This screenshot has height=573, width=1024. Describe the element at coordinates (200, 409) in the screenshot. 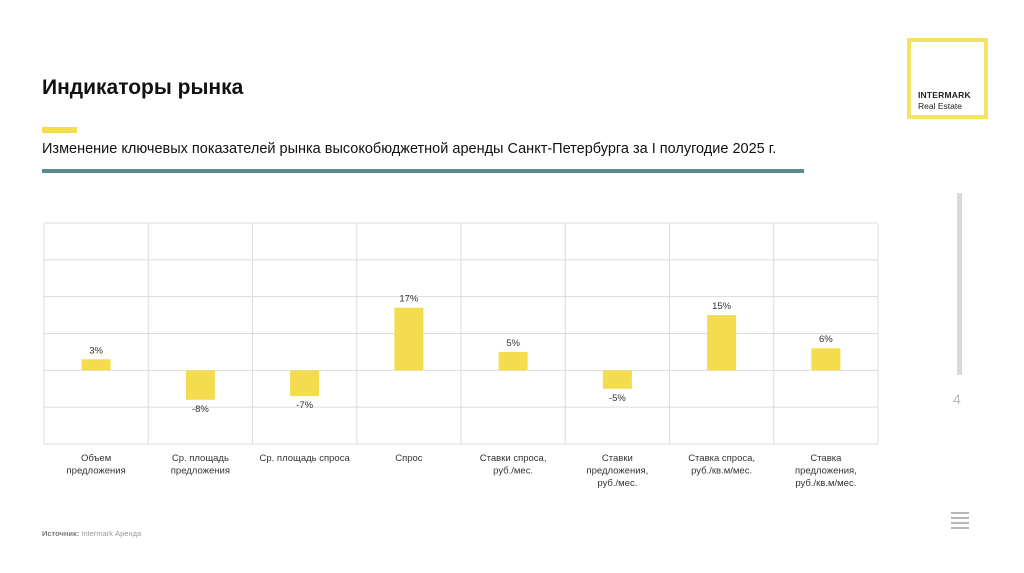

I see `data-label-2: -8%` at that location.